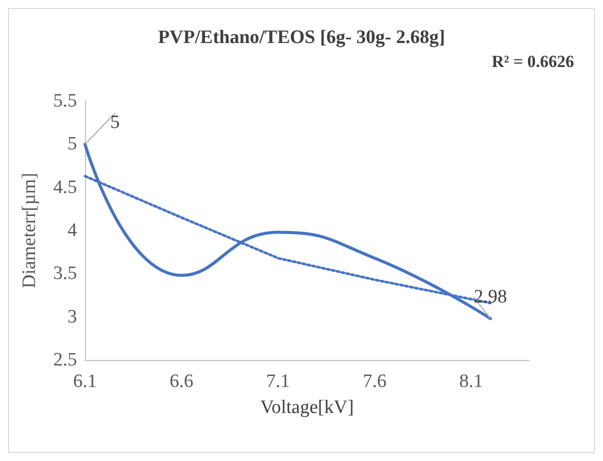 Image resolution: width=603 pixels, height=461 pixels. What do you see at coordinates (65, 101) in the screenshot?
I see `y-tick-label: 5.5` at bounding box center [65, 101].